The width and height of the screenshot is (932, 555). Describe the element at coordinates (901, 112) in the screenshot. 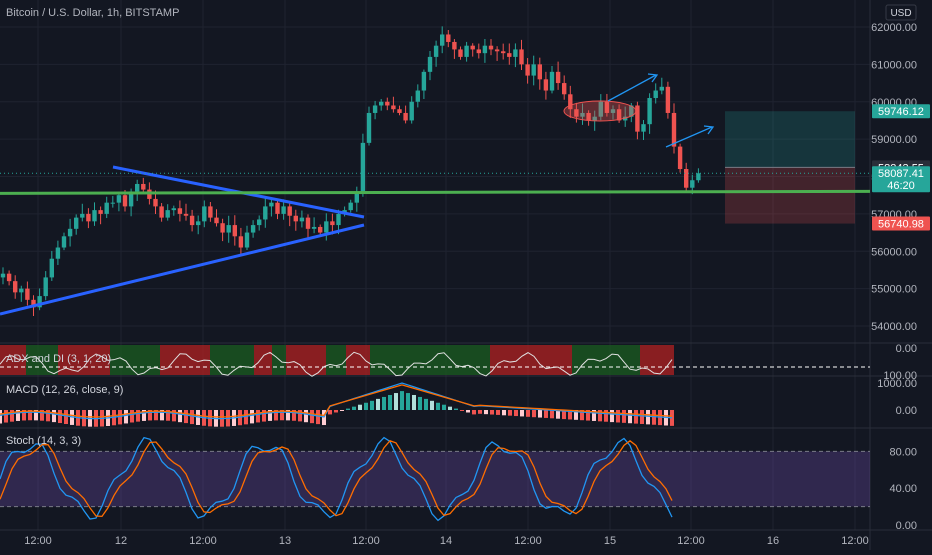

I see `price-badge-label-target: 59746.12` at that location.